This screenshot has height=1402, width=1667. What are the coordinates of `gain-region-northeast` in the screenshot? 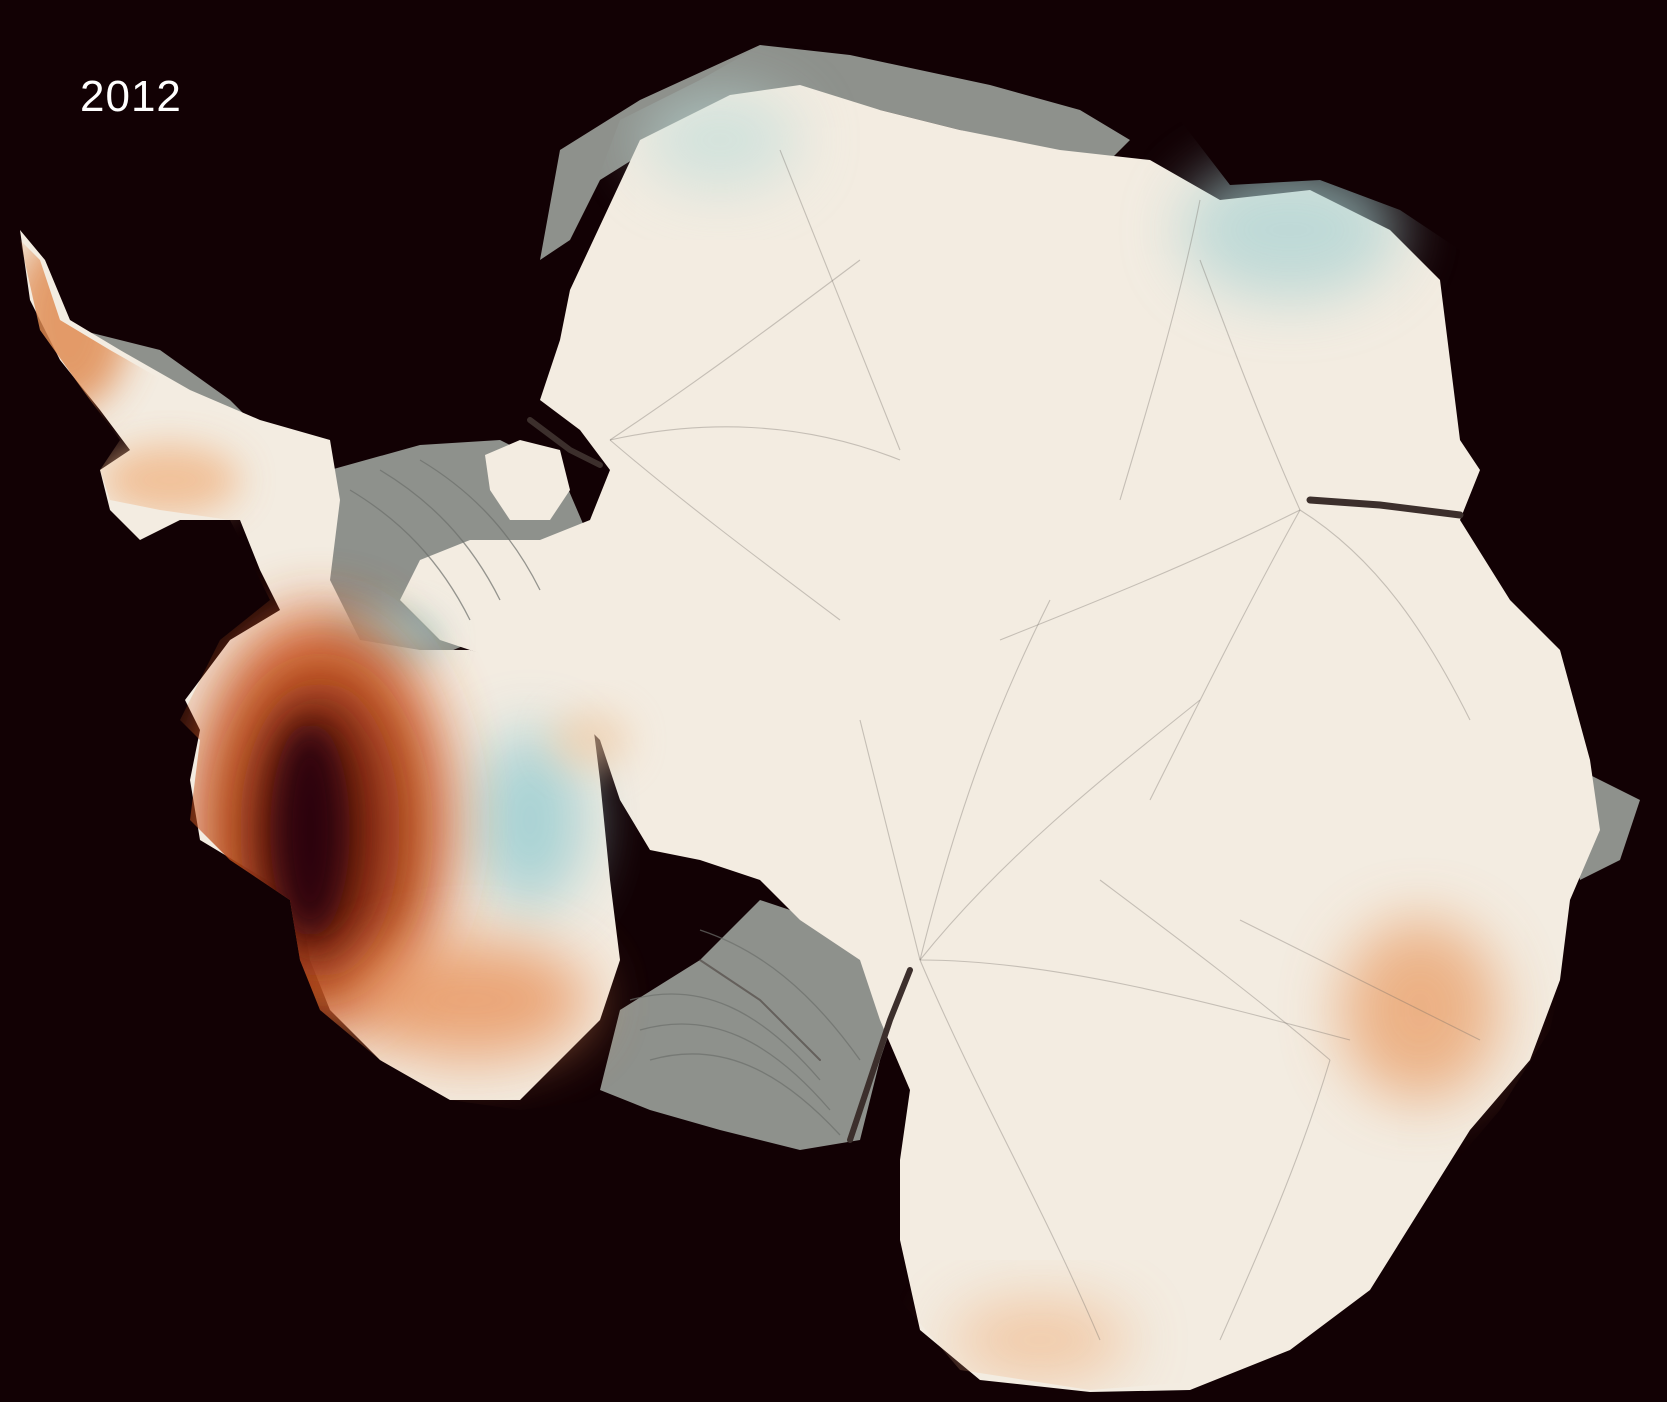 It's located at (1290, 230).